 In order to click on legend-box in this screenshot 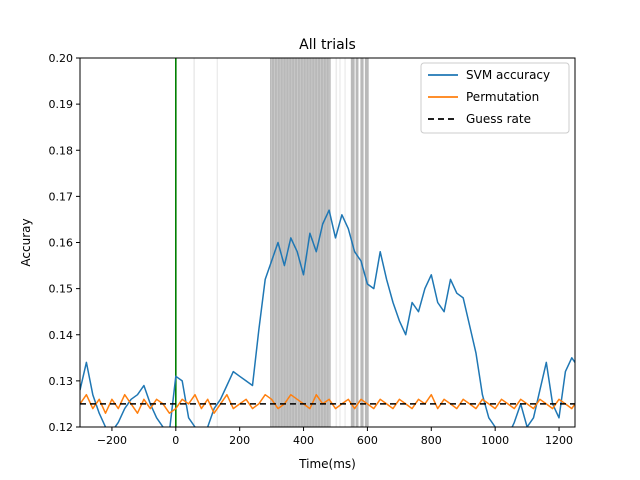, I will do `click(495, 98)`.